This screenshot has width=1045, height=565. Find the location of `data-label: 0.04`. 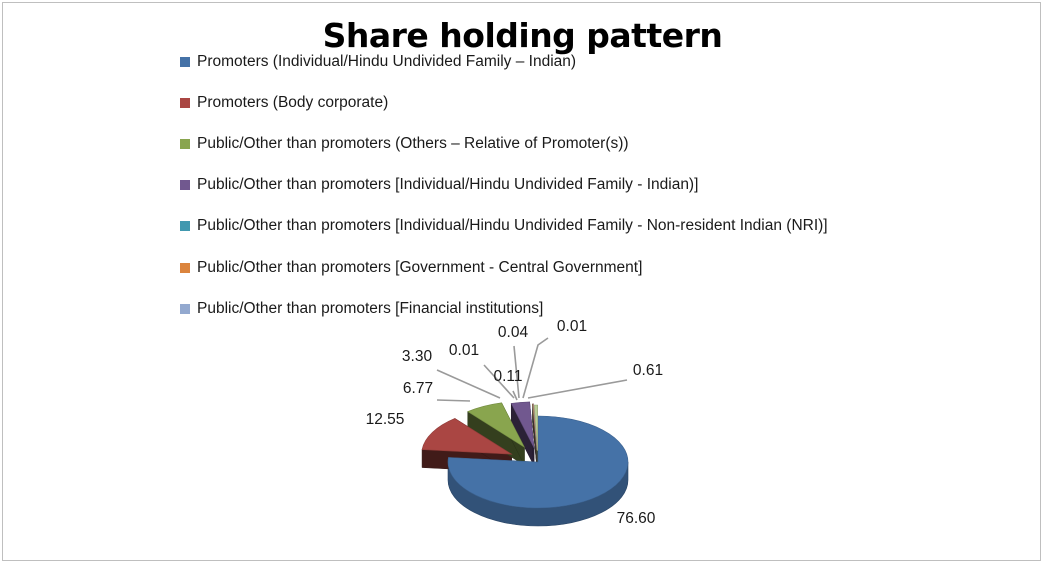

data-label: 0.04 is located at coordinates (513, 332).